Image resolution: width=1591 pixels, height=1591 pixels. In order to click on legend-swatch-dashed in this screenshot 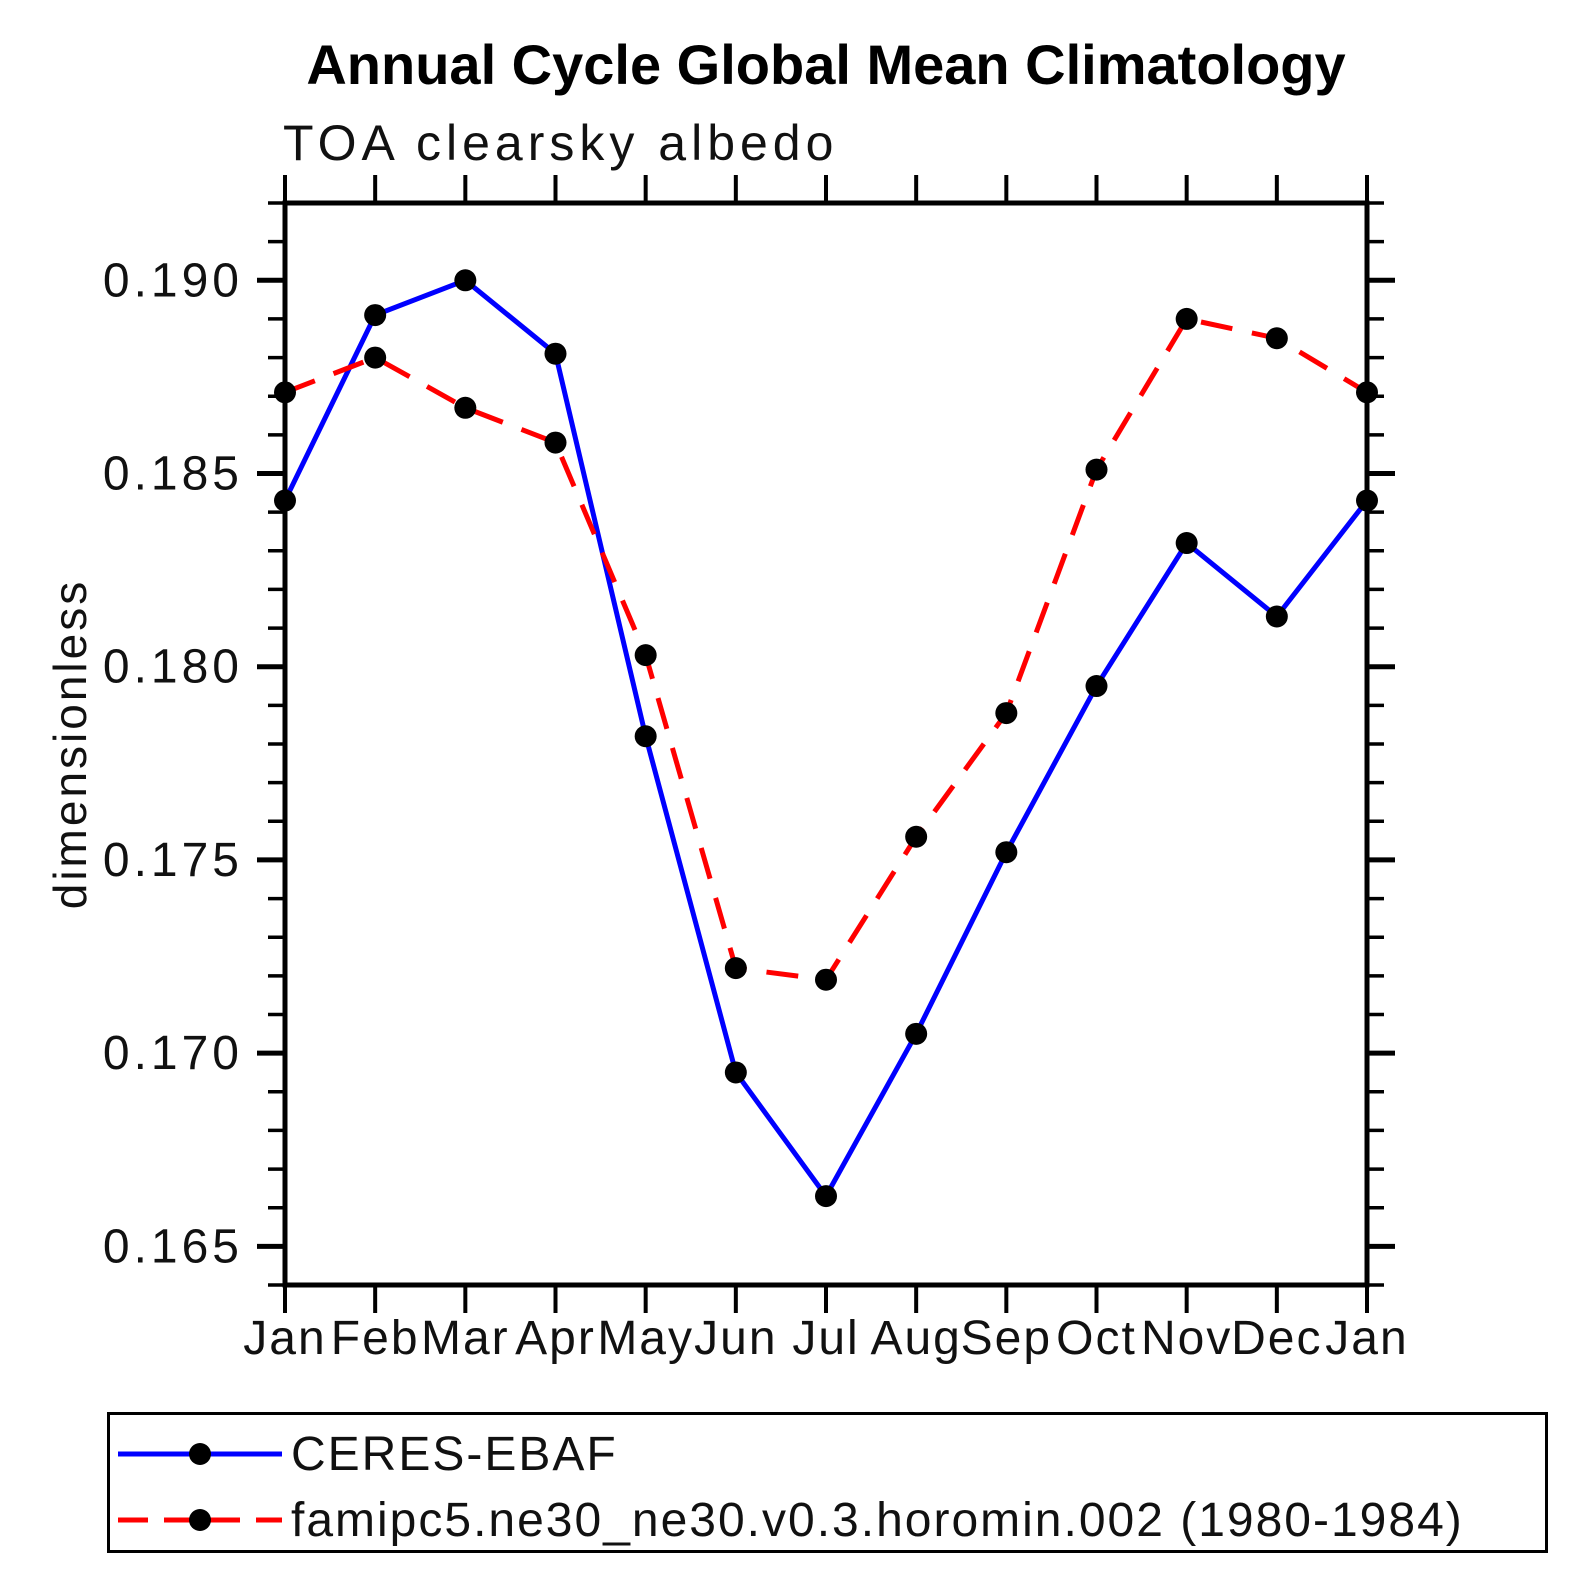, I will do `click(200, 1520)`.